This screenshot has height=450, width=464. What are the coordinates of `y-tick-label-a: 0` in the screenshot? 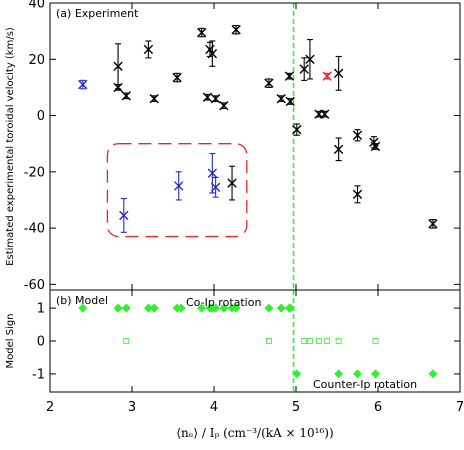 It's located at (41, 116).